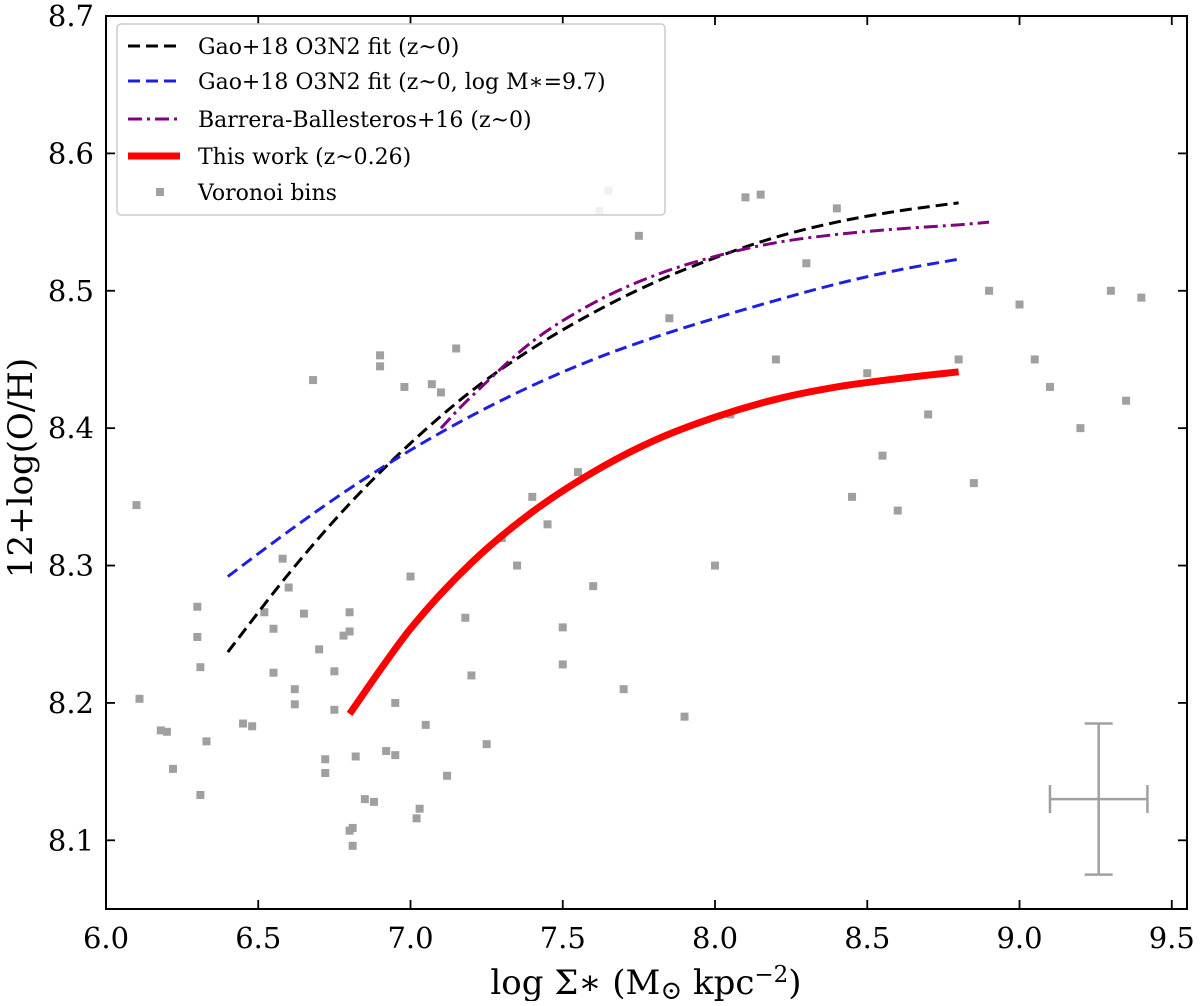 The height and width of the screenshot is (1006, 1200). I want to click on x-tick-label: 7.5, so click(563, 938).